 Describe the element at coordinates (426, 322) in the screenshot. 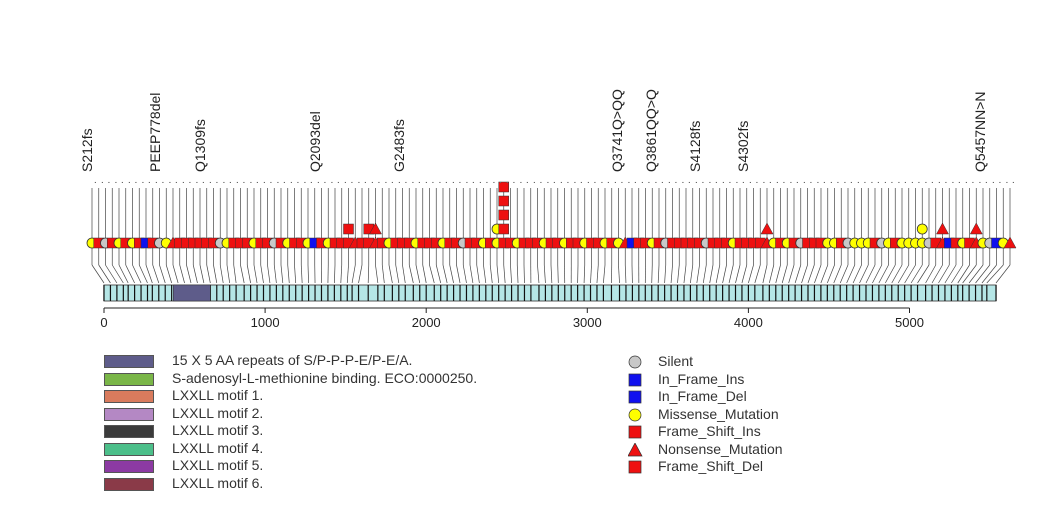

I see `x-tick-label: 2000` at that location.